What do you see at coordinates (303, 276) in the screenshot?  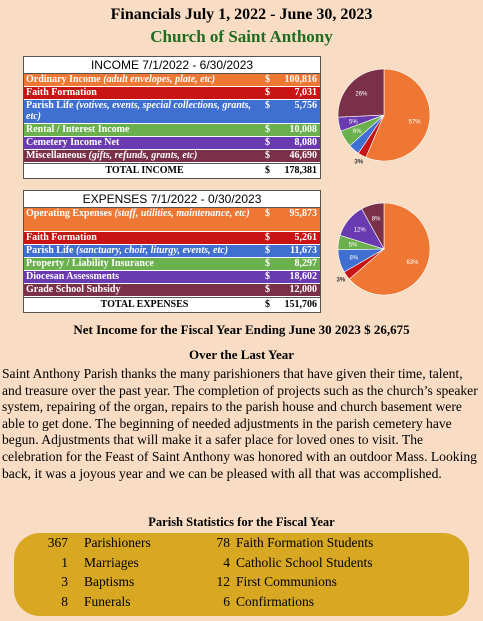 I see `expense-row-value: 18,602` at bounding box center [303, 276].